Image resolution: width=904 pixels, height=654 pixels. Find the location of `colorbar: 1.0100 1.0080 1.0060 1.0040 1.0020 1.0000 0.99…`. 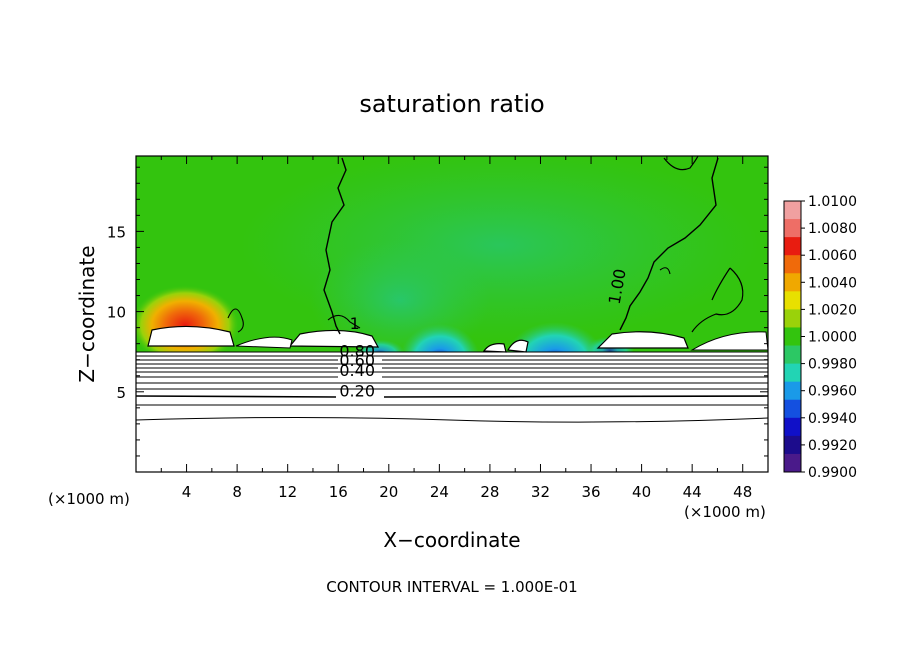

colorbar: 1.0100 1.0080 1.0060 1.0040 1.0020 1.0000 0.99… is located at coordinates (820, 337).